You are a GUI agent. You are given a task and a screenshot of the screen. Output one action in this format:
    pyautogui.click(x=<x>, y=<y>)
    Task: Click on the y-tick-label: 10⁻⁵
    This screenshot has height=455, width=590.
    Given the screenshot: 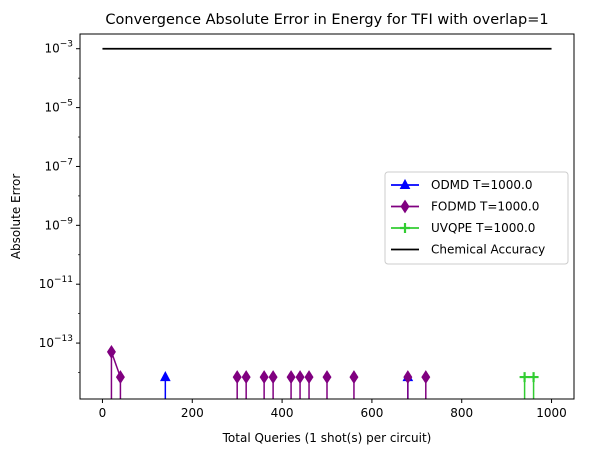 What is the action you would take?
    pyautogui.click(x=58, y=107)
    